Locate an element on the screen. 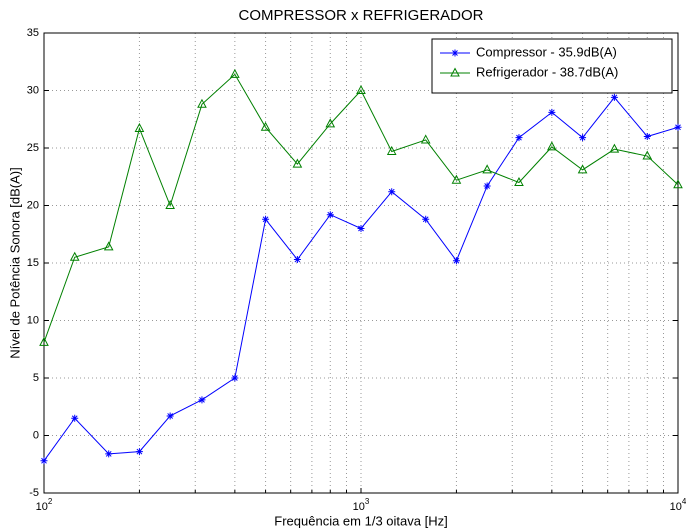  x-tick-power: 3 is located at coordinates (367, 501).